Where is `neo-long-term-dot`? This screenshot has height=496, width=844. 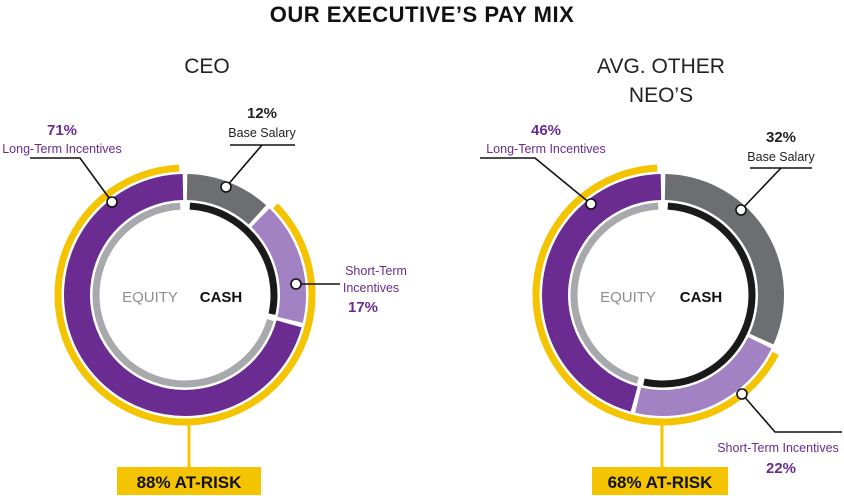
neo-long-term-dot is located at coordinates (591, 204).